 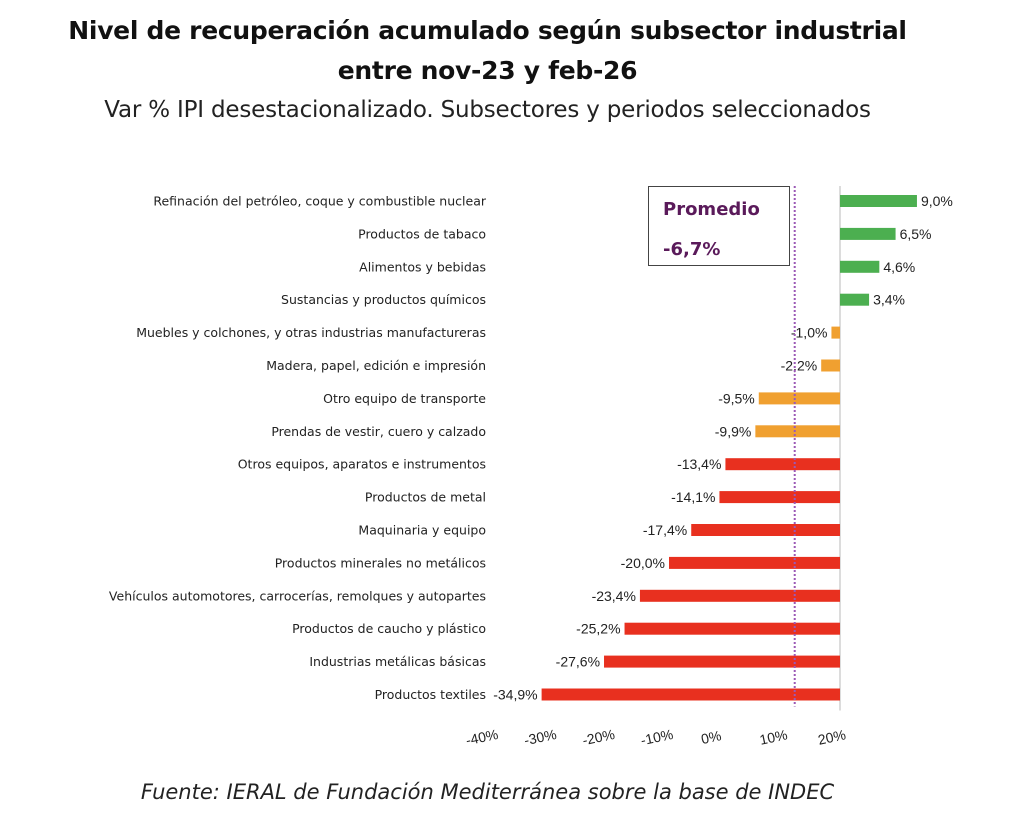 I want to click on x-tick-label: -40%, so click(x=481, y=737).